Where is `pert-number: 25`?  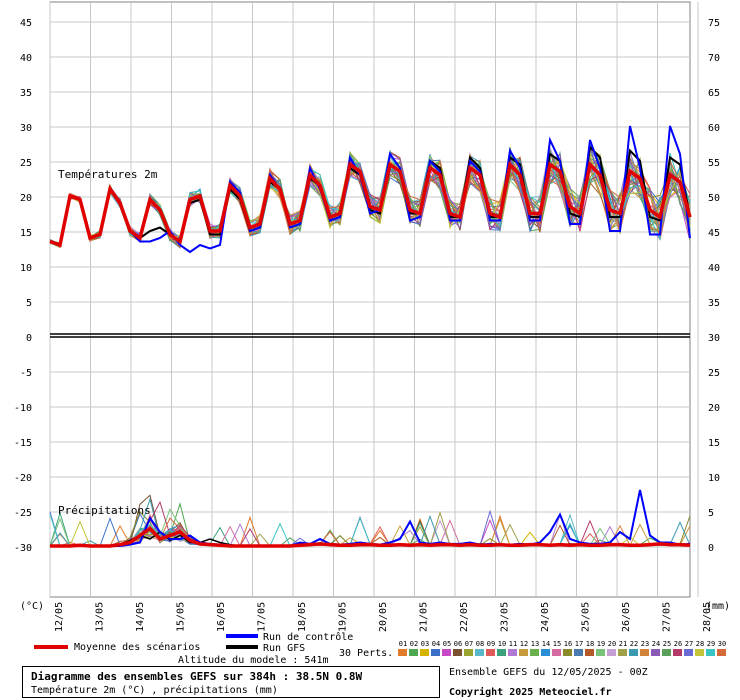 pert-number: 25 is located at coordinates (667, 644).